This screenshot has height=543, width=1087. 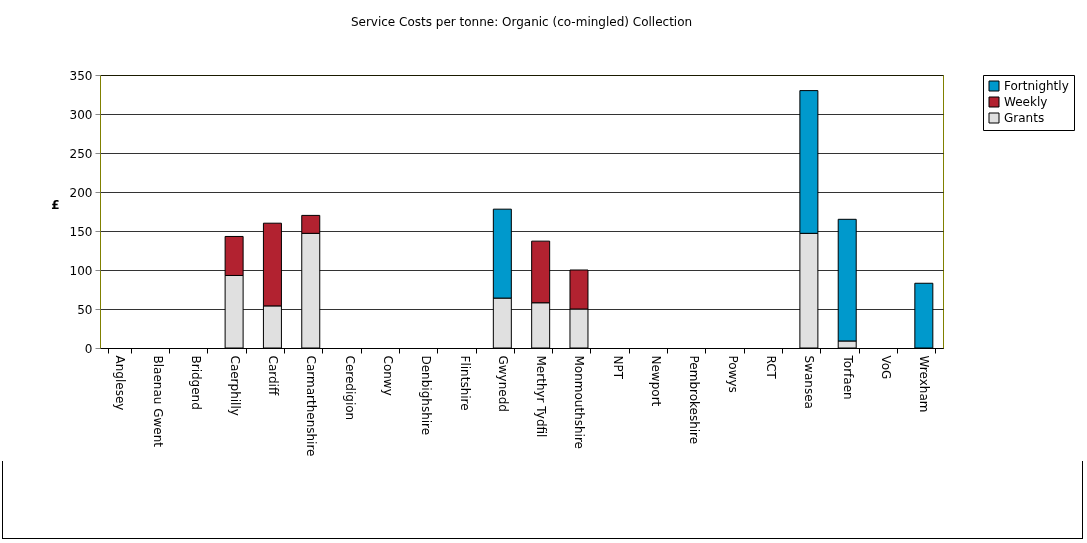 What do you see at coordinates (81, 75) in the screenshot?
I see `y-tick-label: 350` at bounding box center [81, 75].